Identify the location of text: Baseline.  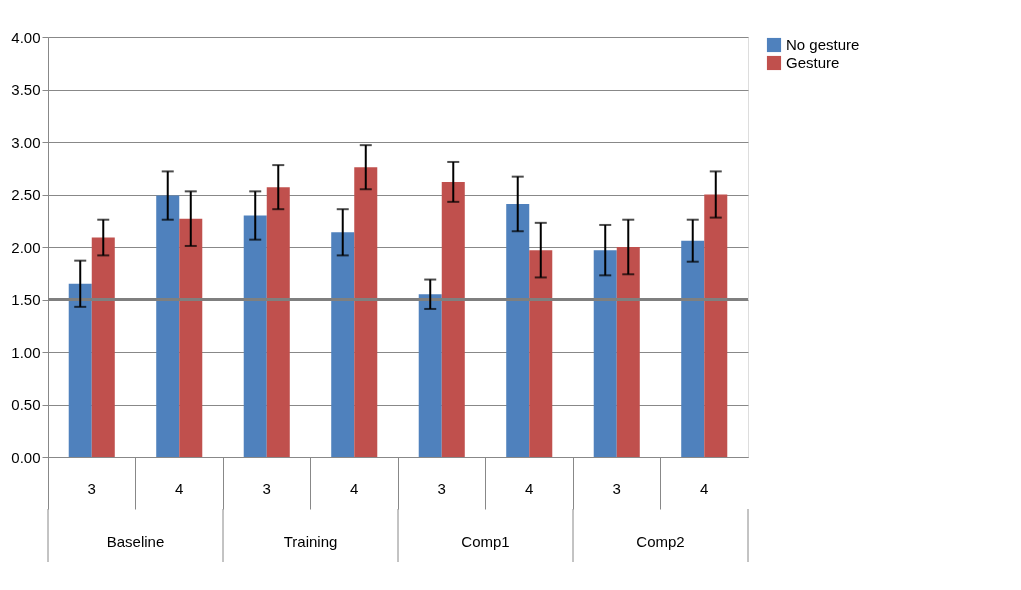
(135, 541).